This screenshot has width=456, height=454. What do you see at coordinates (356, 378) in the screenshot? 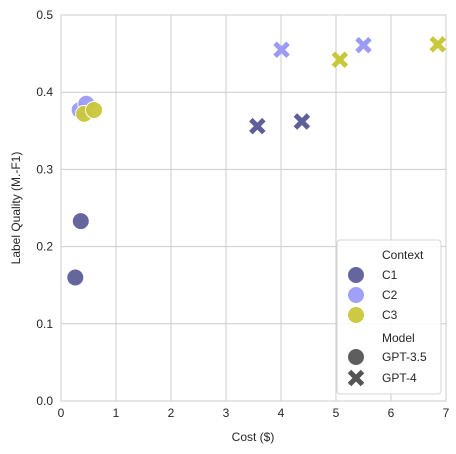
I see `legend-marker-gpt4-x-icon` at bounding box center [356, 378].